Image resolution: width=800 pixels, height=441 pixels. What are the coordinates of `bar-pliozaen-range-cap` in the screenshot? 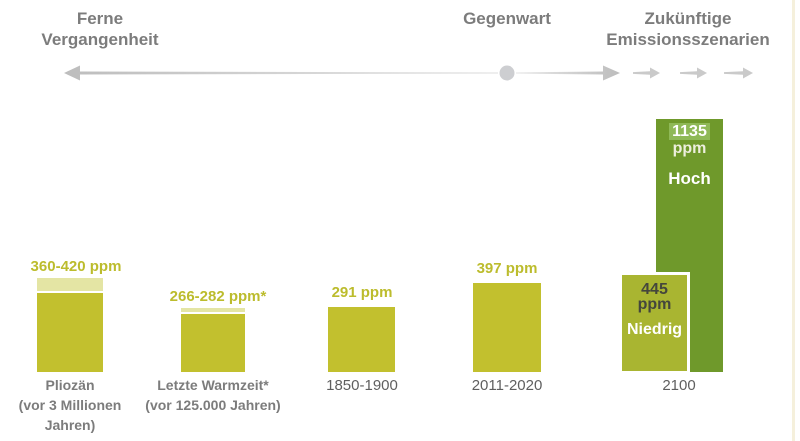 It's located at (70, 284).